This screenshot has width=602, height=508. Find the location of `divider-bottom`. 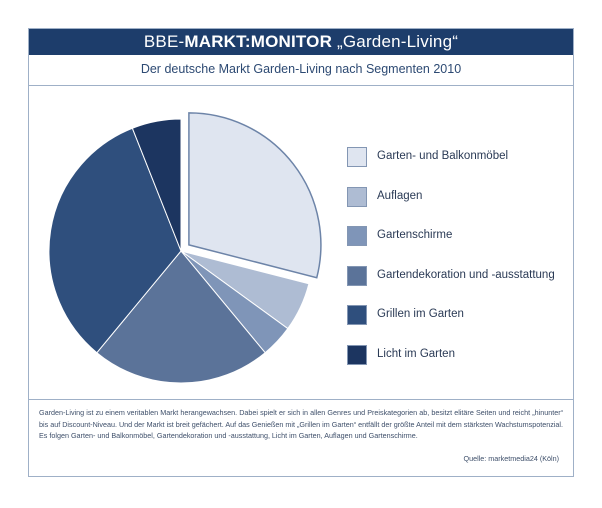

divider-bottom is located at coordinates (301, 399).